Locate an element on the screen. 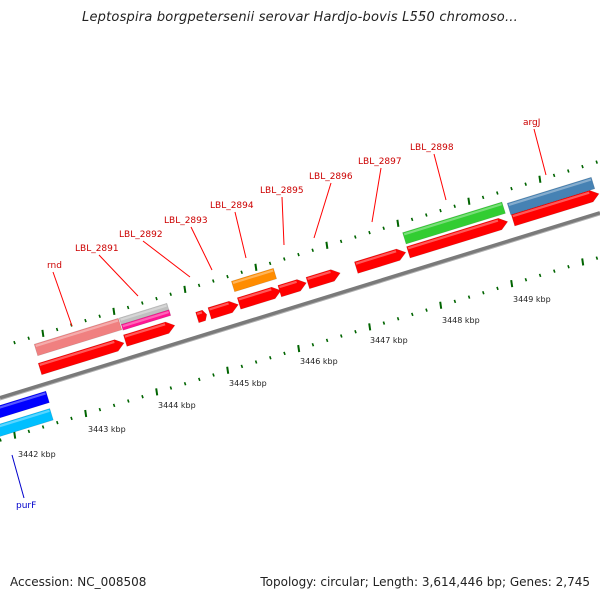 The width and height of the screenshot is (600, 600). cds-lbl-2895-shine is located at coordinates (288, 284).